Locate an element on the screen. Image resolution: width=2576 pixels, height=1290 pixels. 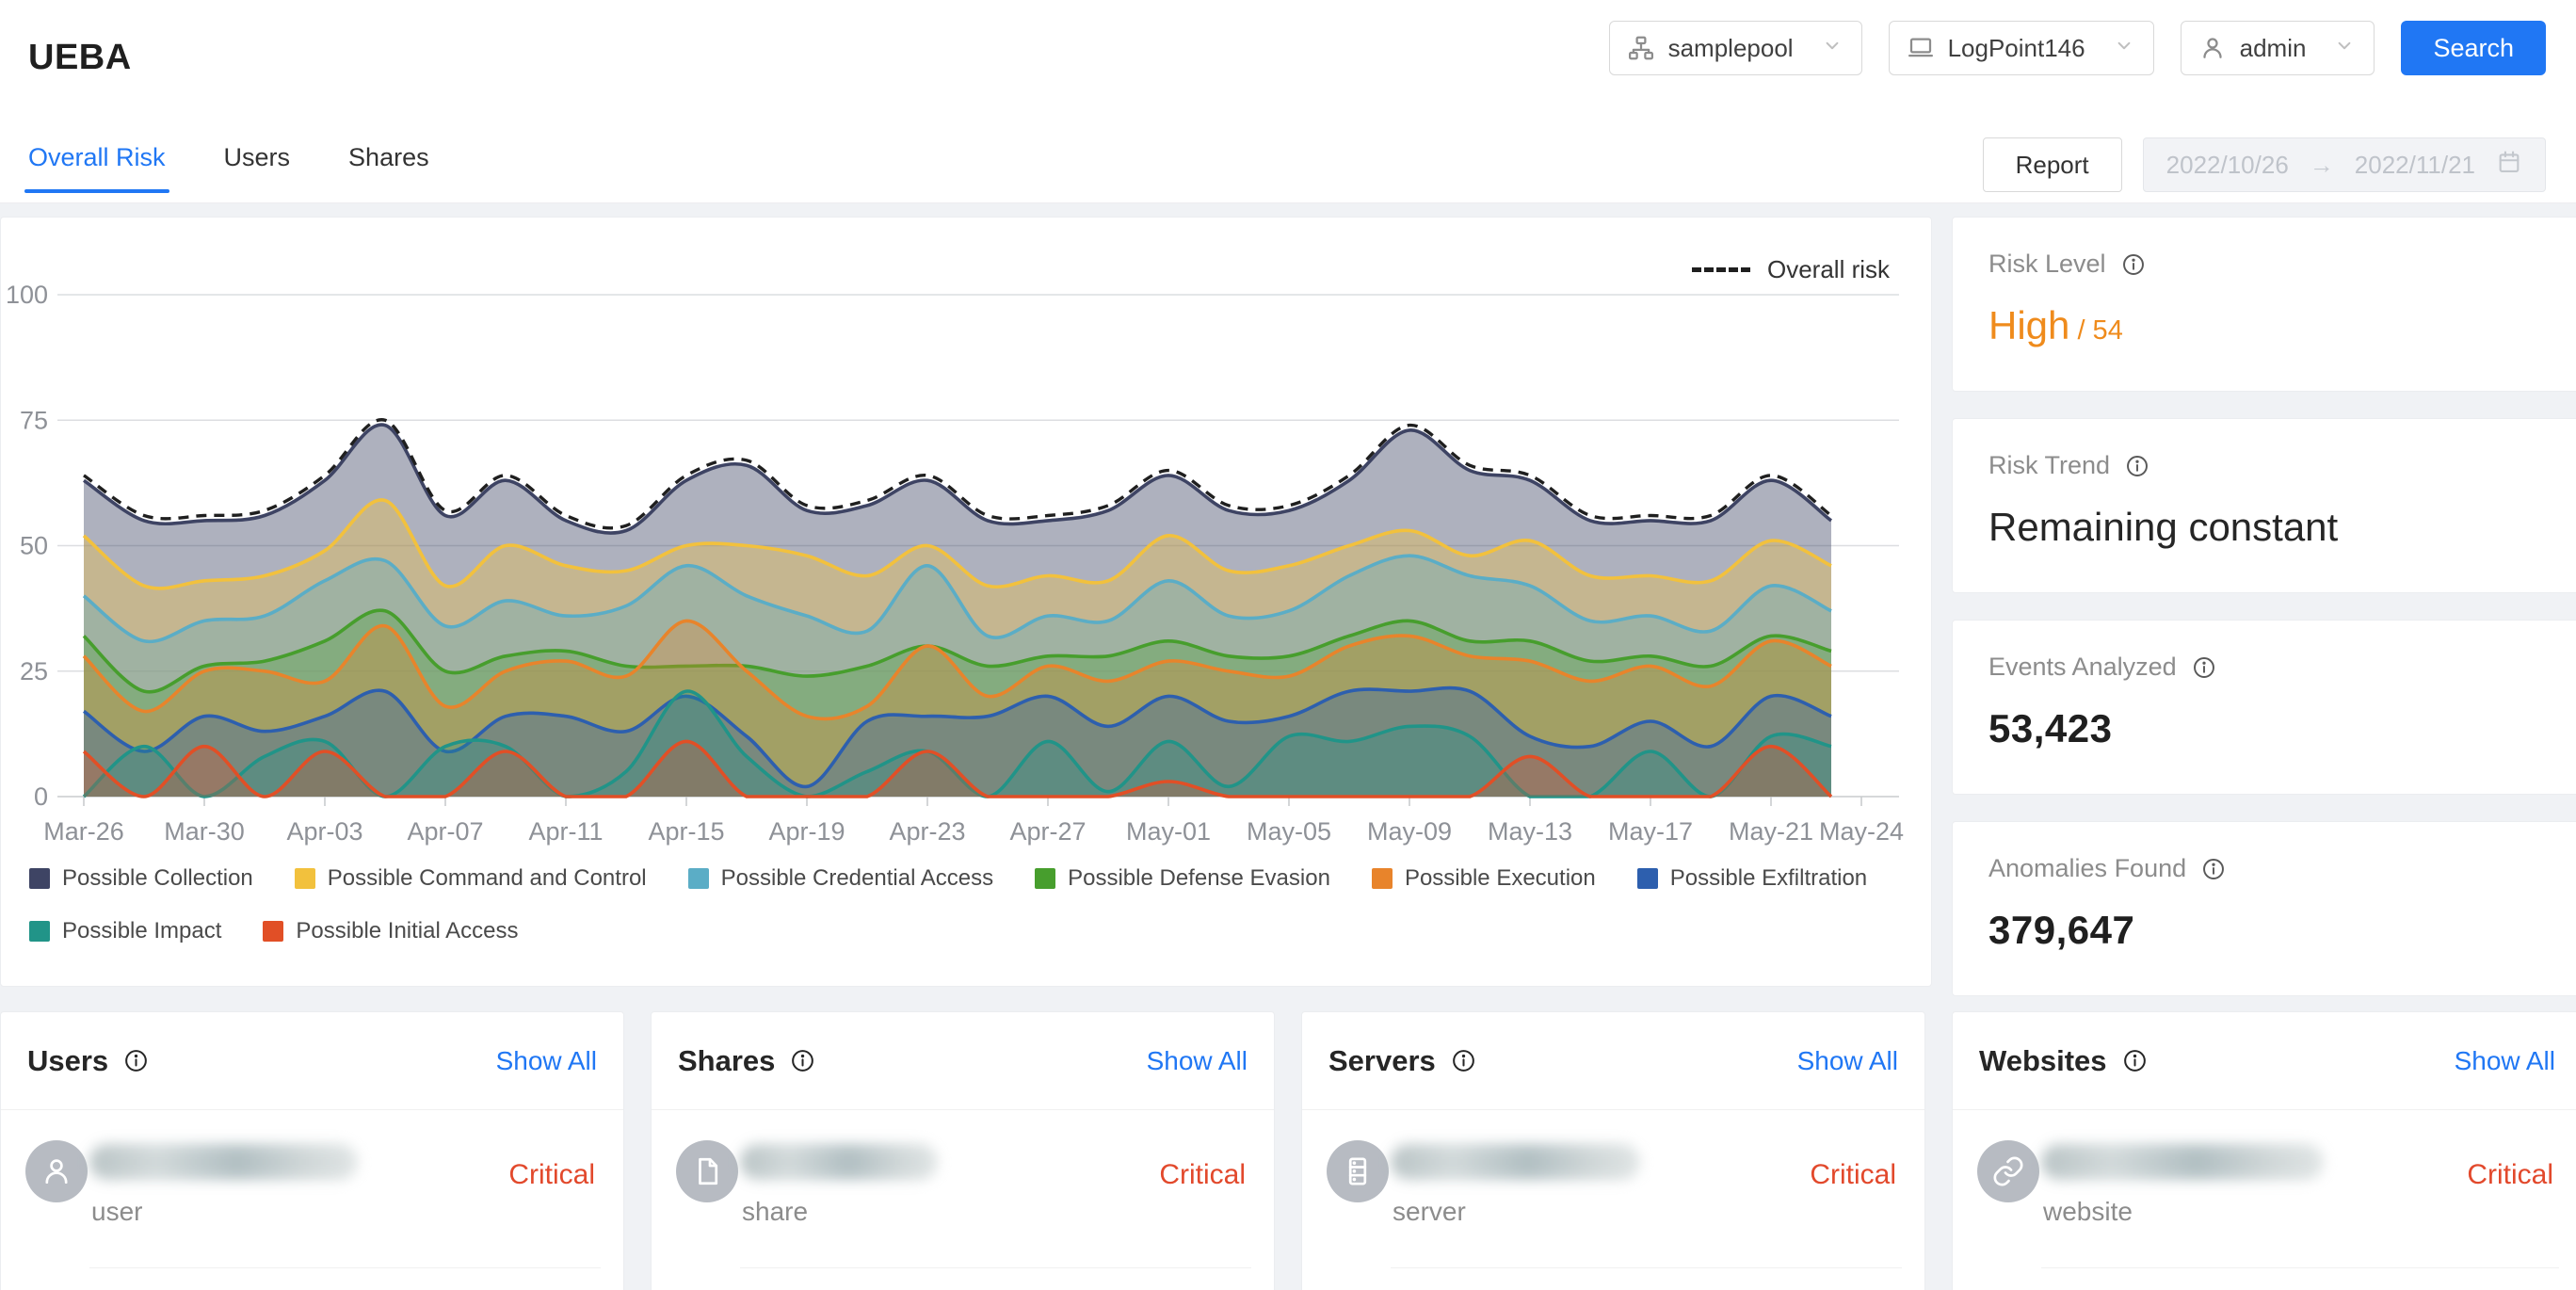
x-axis-label: May-13 is located at coordinates (1530, 832).